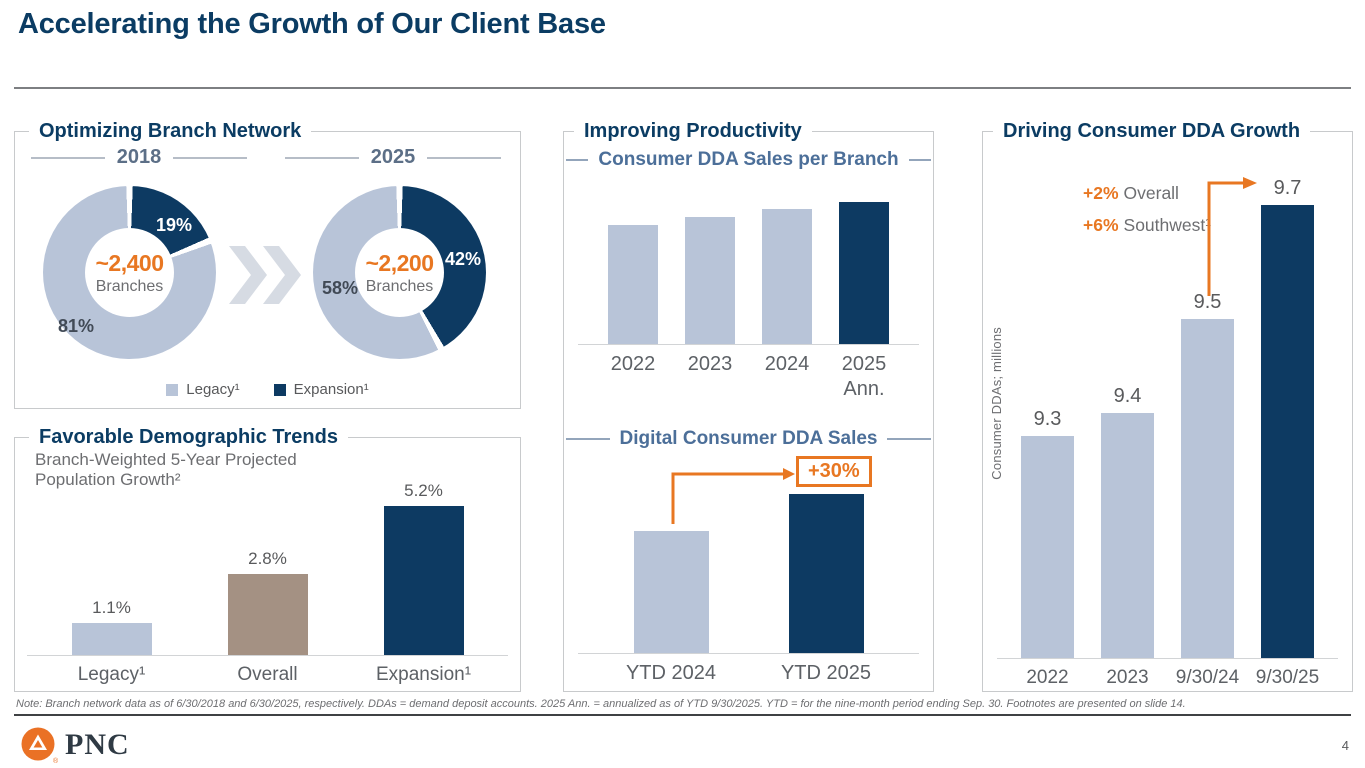 The width and height of the screenshot is (1365, 768). I want to click on bar-group: 9.4, so click(1127, 521).